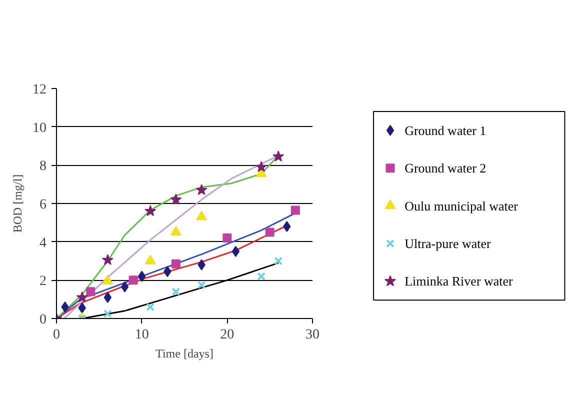 The width and height of the screenshot is (569, 413). Describe the element at coordinates (461, 206) in the screenshot. I see `legend-label: Oulu municipal water` at that location.